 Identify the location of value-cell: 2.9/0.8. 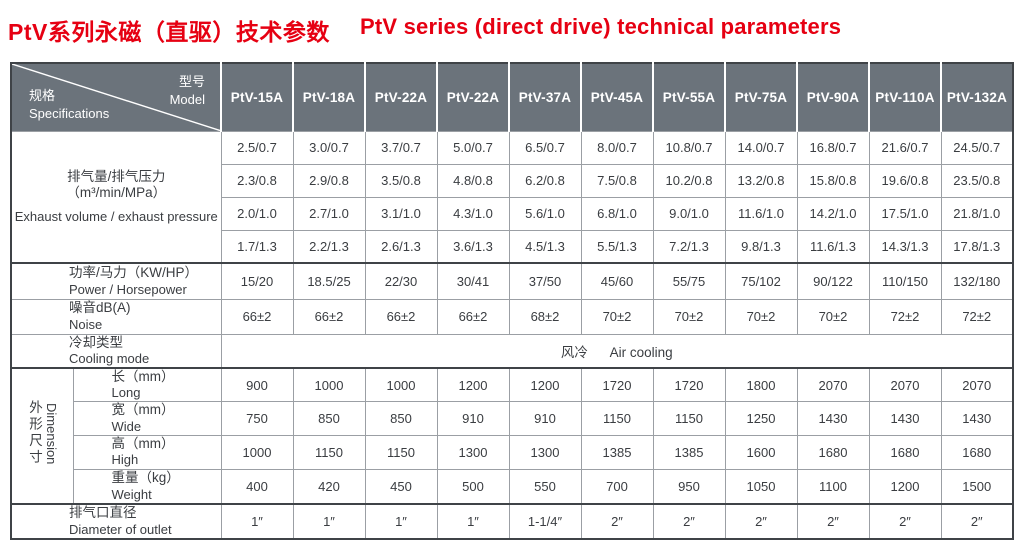
(329, 180).